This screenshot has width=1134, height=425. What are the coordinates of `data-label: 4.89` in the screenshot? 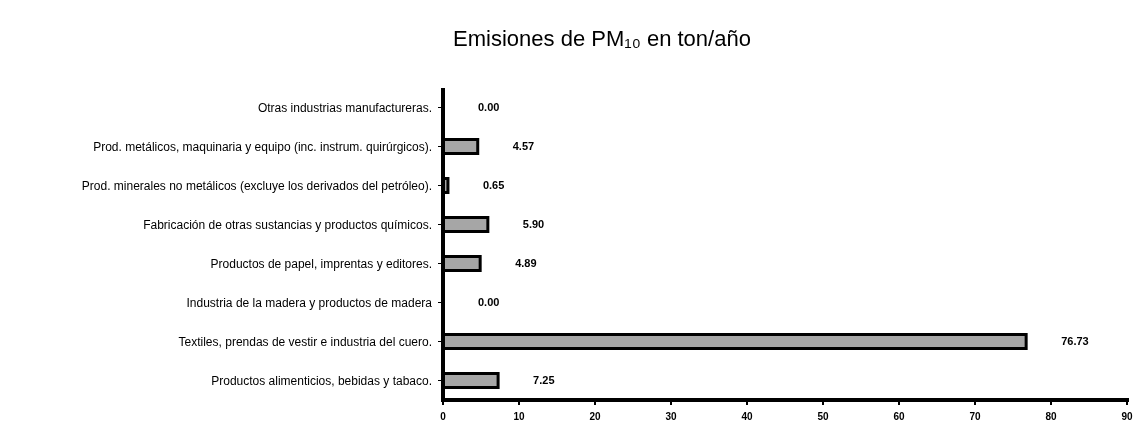 It's located at (526, 263).